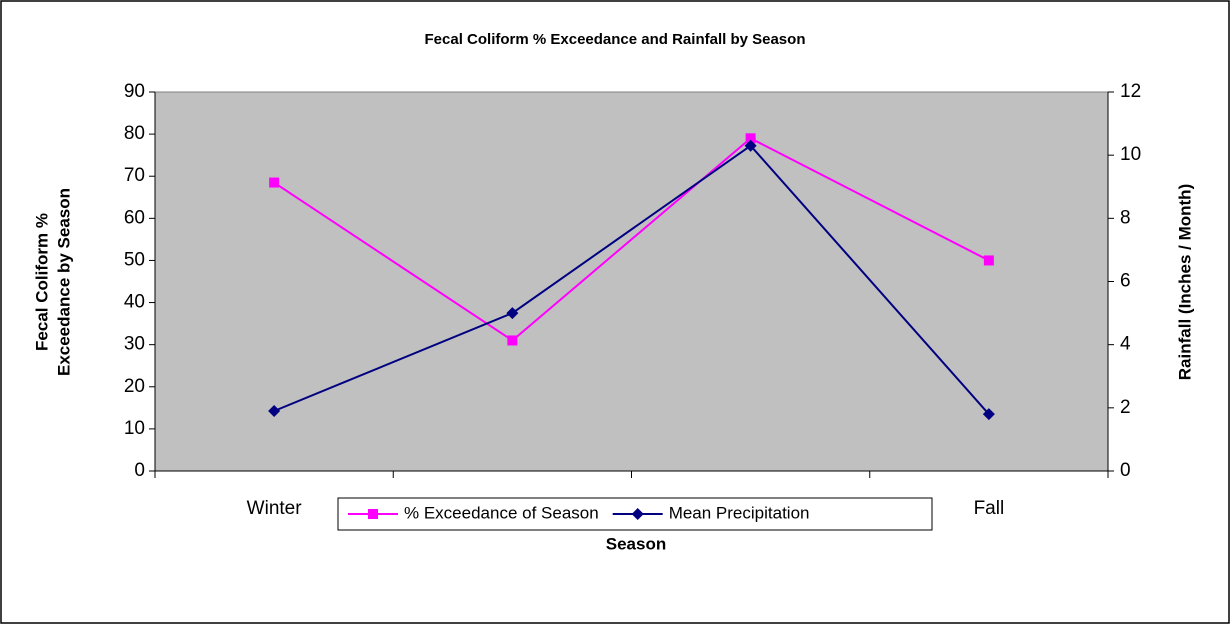 This screenshot has width=1231, height=625. Describe the element at coordinates (134, 175) in the screenshot. I see `y-tick-label: 70` at that location.